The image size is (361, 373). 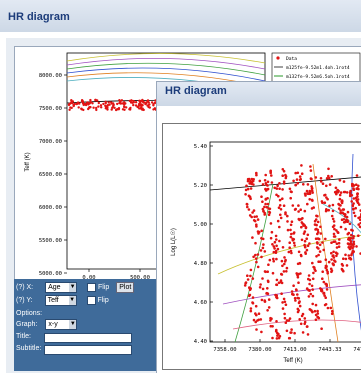 What do you see at coordinates (92, 287) in the screenshot?
I see `flip-x-checkbox` at bounding box center [92, 287].